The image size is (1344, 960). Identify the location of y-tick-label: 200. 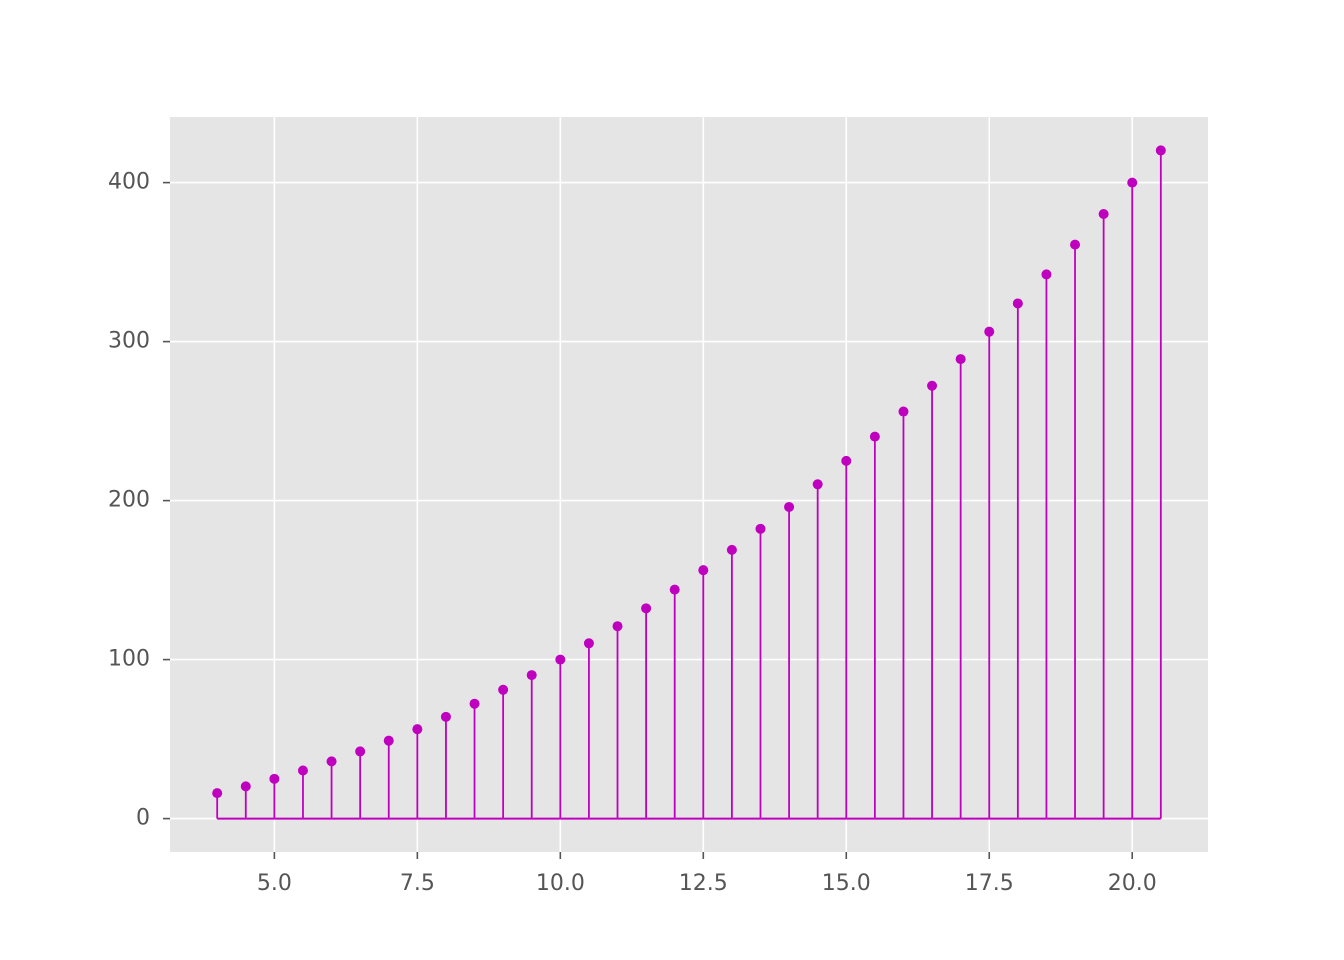
(129, 500).